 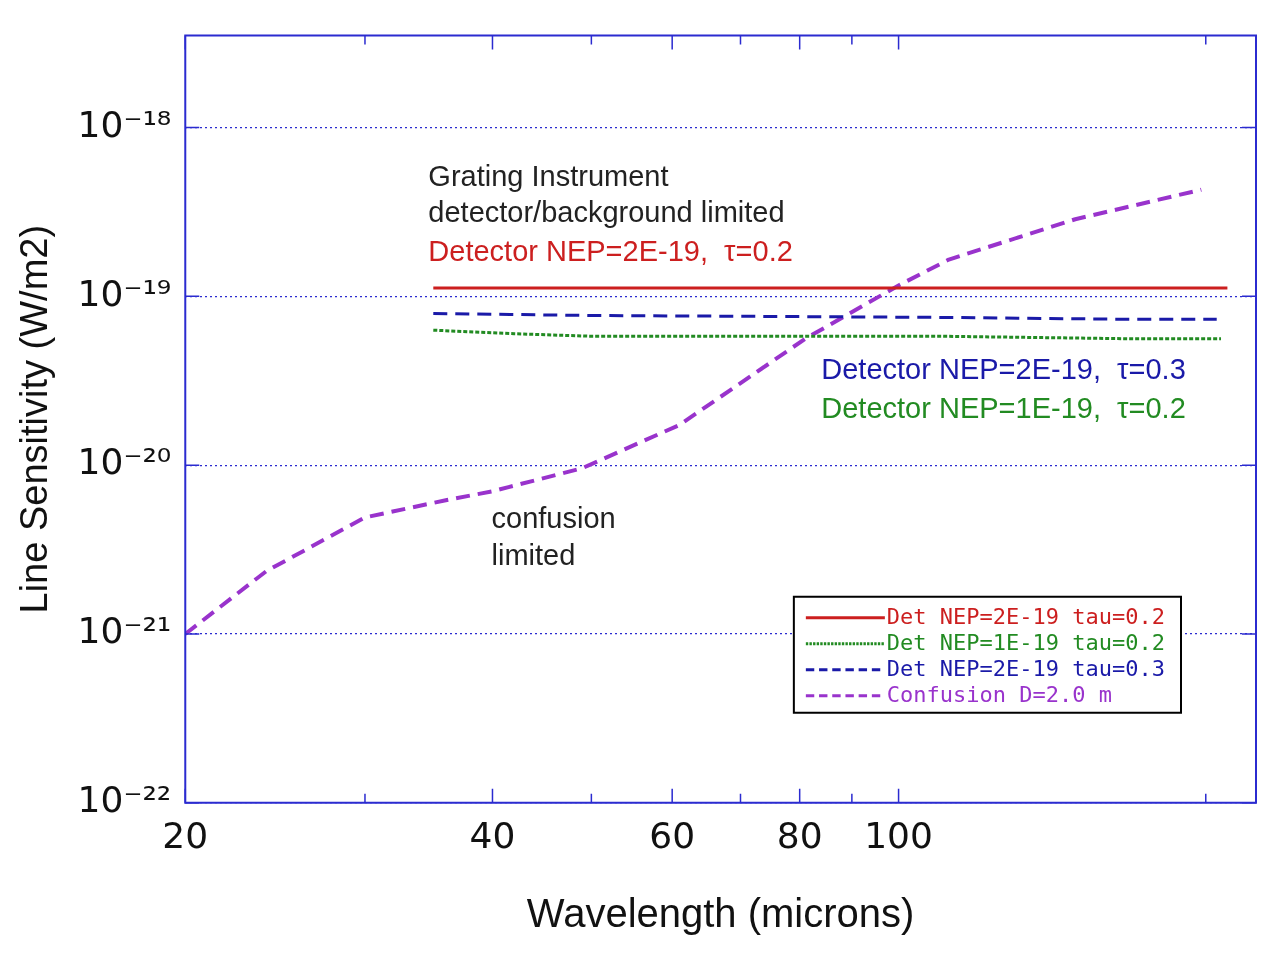 I want to click on annotation: Detector NEP=1E-19, τ=0.2, so click(x=1003, y=407).